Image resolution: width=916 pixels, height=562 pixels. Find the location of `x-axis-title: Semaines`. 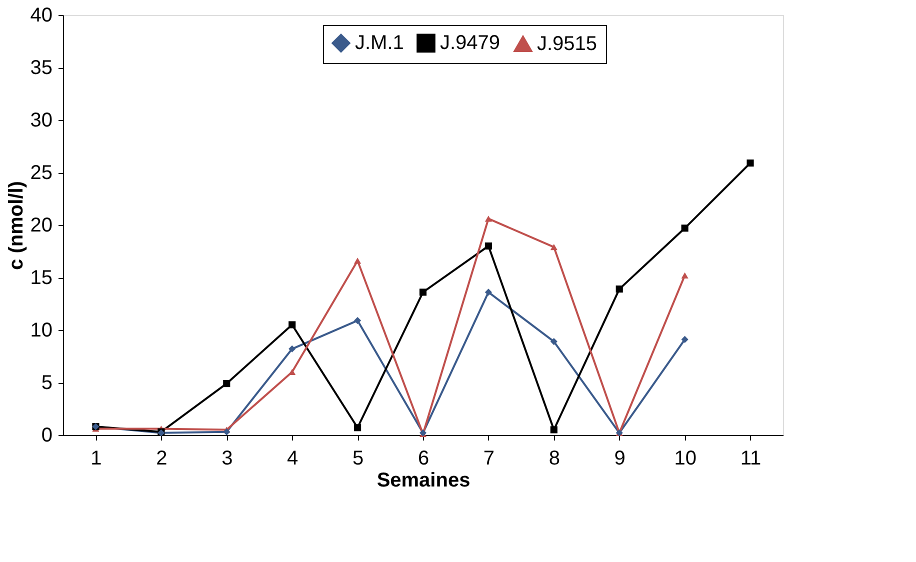

x-axis-title: Semaines is located at coordinates (423, 481).